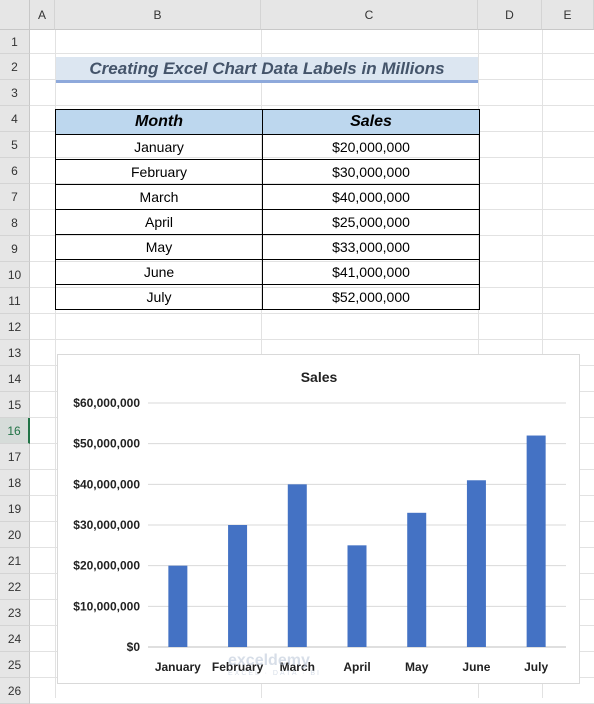 Image resolution: width=594 pixels, height=704 pixels. What do you see at coordinates (15, 431) in the screenshot?
I see `row-header-16: 16` at bounding box center [15, 431].